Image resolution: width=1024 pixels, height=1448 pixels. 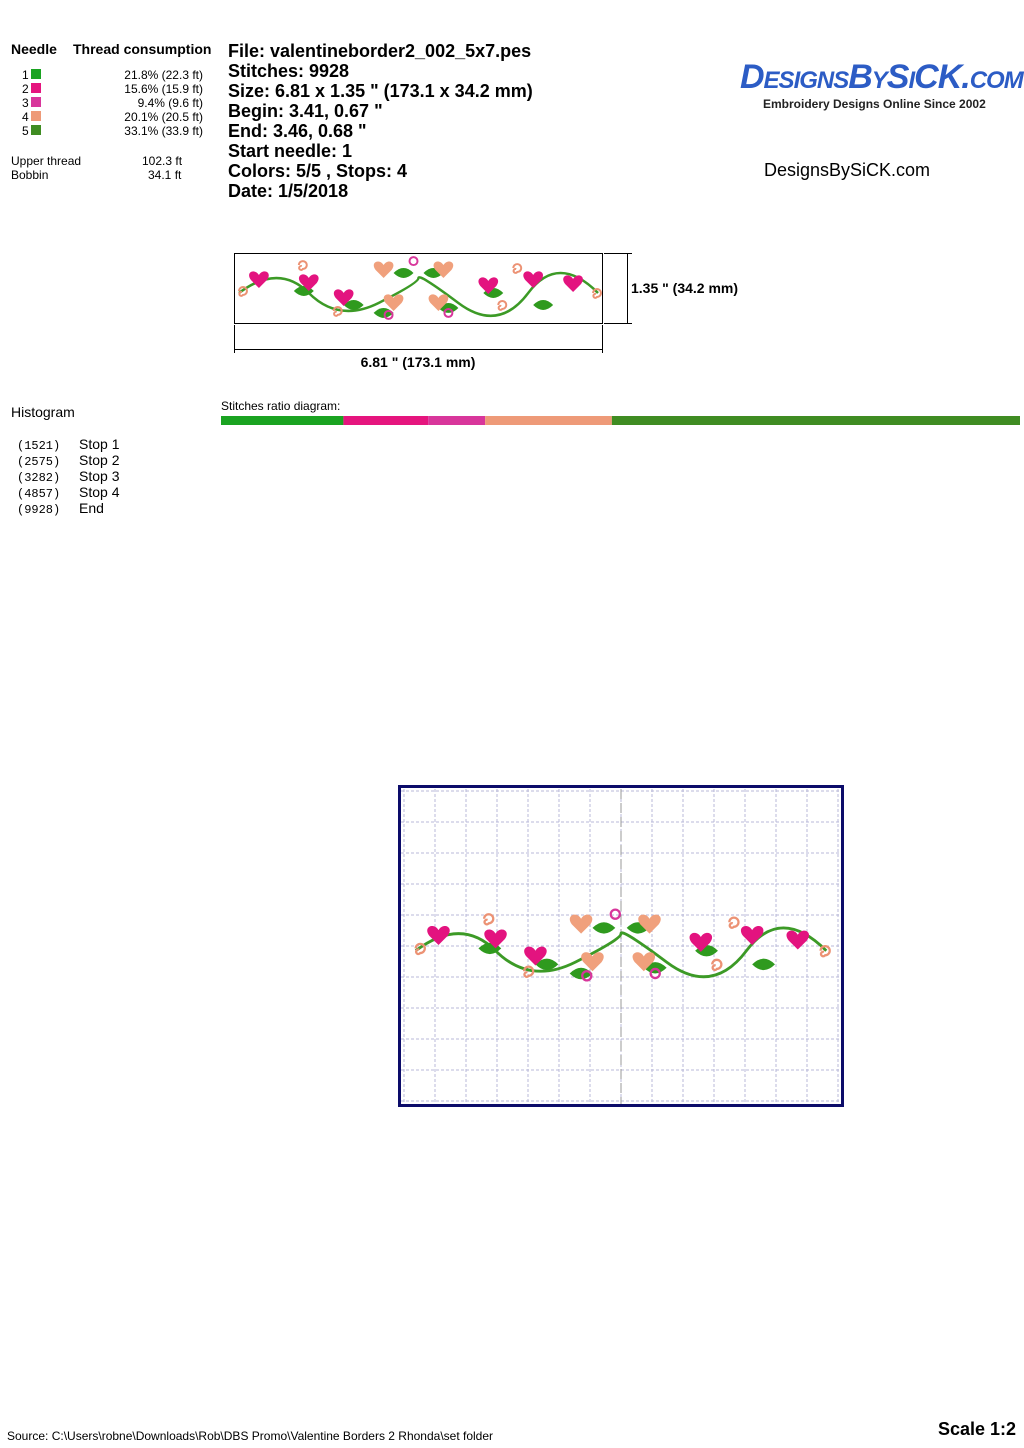 What do you see at coordinates (280, 406) in the screenshot?
I see `ratio-title: Stitches ratio diagram:` at bounding box center [280, 406].